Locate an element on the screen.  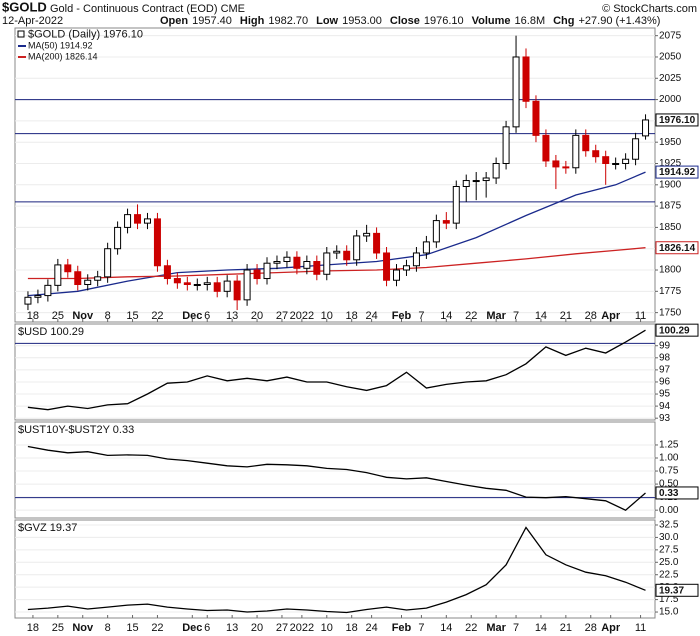
y-tick-label: 2025 is located at coordinates (670, 78).